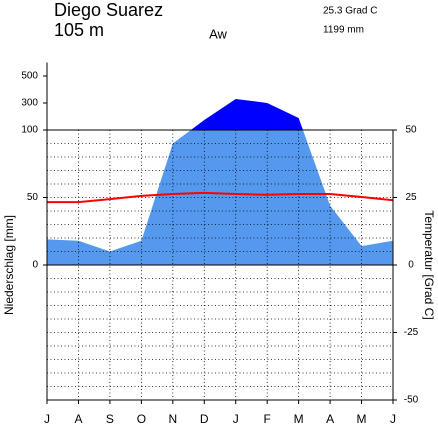 The height and width of the screenshot is (428, 438). Describe the element at coordinates (35, 265) in the screenshot. I see `y-tick-label: 0` at that location.